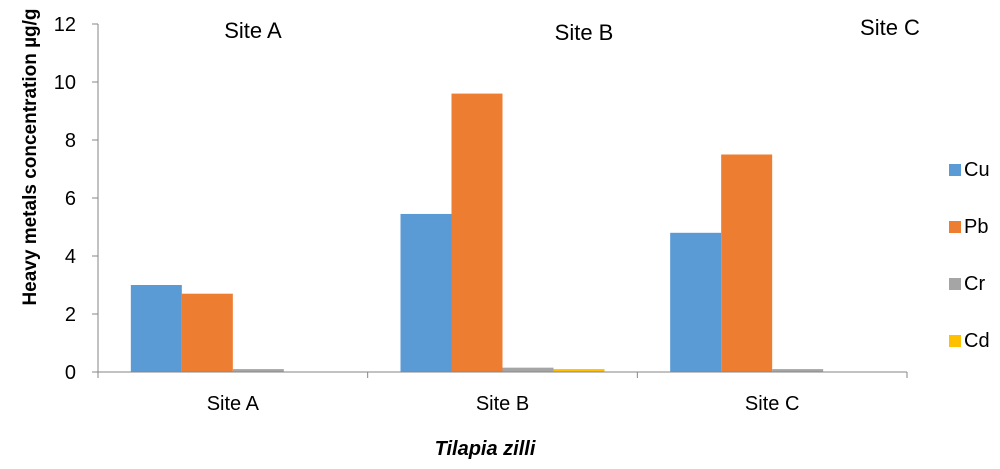  Describe the element at coordinates (798, 370) in the screenshot. I see `bar-cr-site-c` at that location.